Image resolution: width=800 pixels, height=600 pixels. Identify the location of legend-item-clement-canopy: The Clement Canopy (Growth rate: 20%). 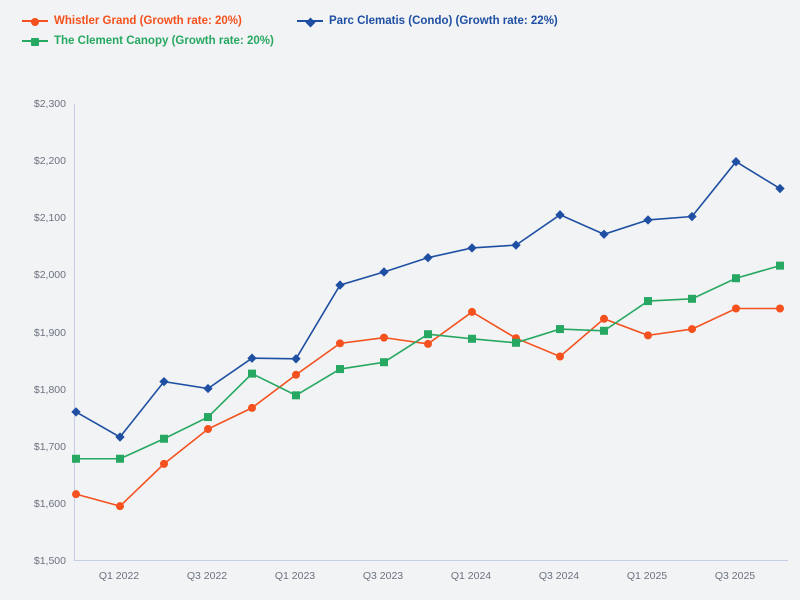
(148, 41).